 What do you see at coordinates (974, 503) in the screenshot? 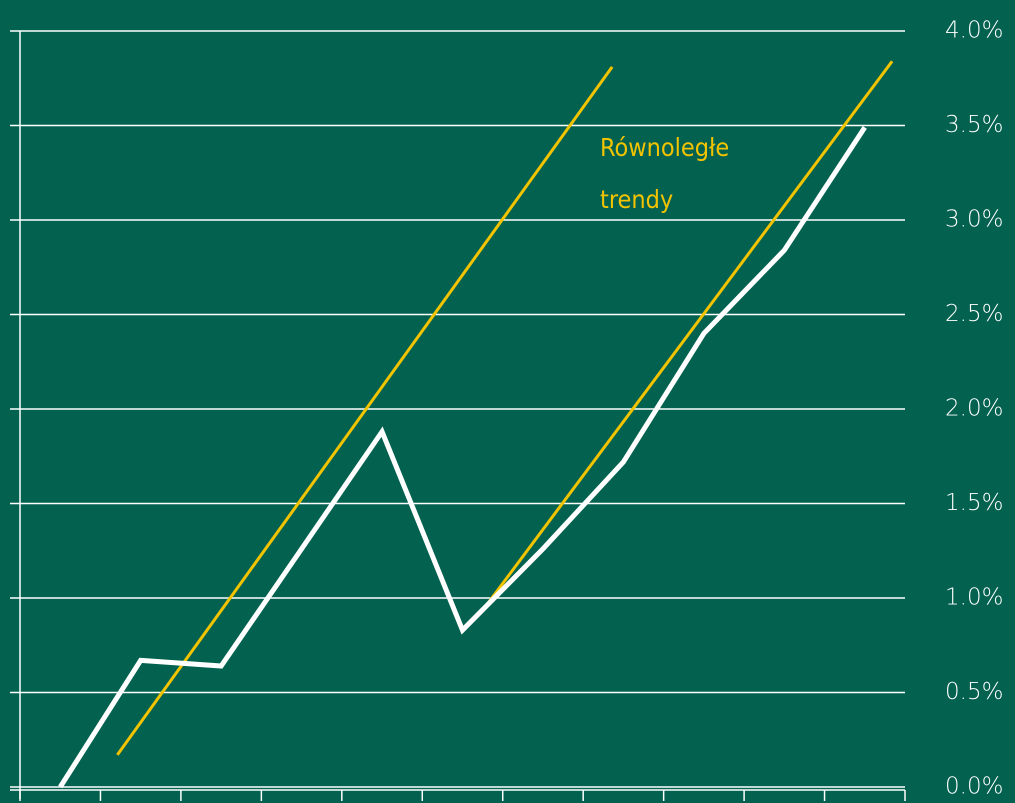
I see `y-tick-label: 1.5%` at bounding box center [974, 503].